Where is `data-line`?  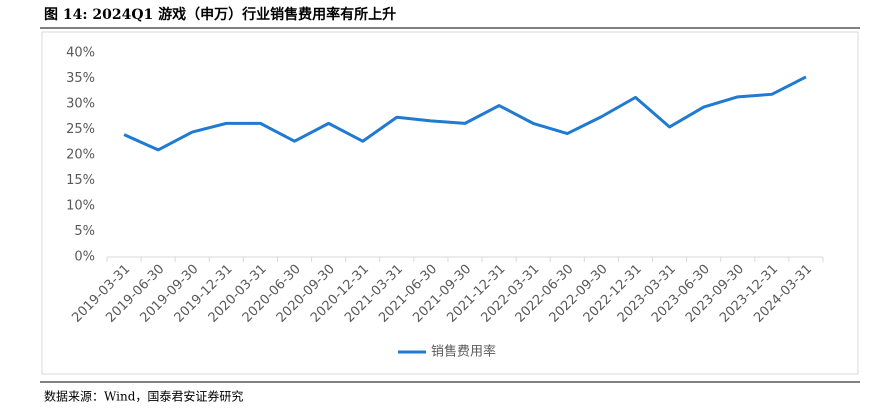 data-line is located at coordinates (465, 113).